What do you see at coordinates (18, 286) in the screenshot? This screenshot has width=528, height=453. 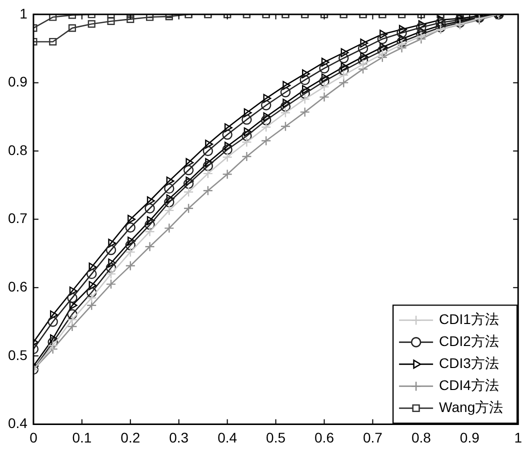 I see `y-tick-label: 0.6` at bounding box center [18, 286].